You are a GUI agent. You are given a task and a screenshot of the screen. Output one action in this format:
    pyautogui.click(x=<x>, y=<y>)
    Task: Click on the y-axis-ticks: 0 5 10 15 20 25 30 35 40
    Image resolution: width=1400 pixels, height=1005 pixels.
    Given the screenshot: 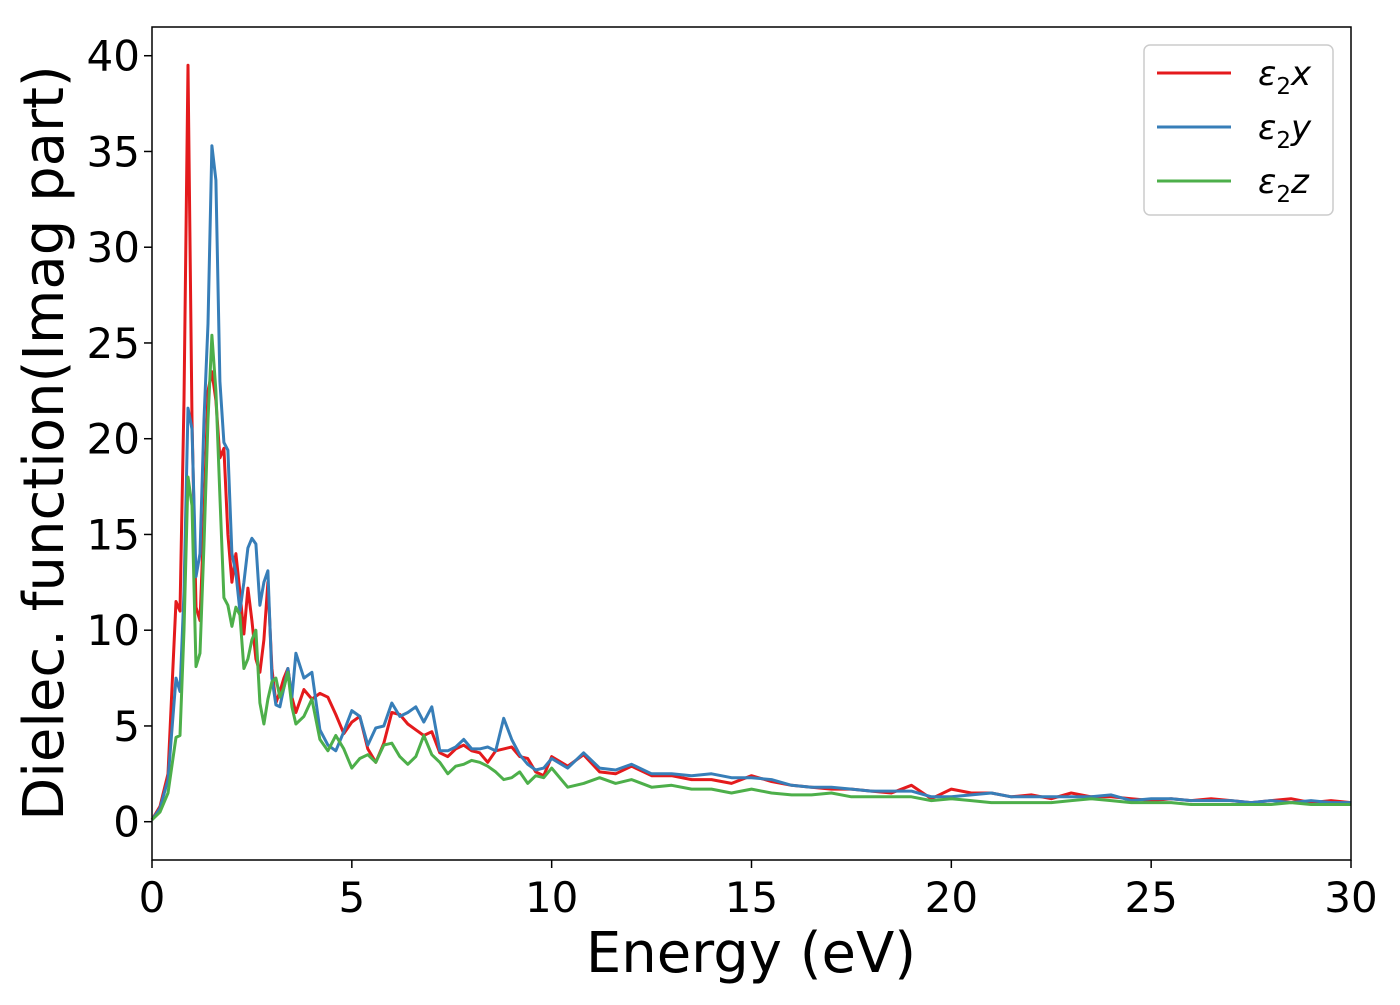 What is the action you would take?
    pyautogui.click(x=119, y=439)
    